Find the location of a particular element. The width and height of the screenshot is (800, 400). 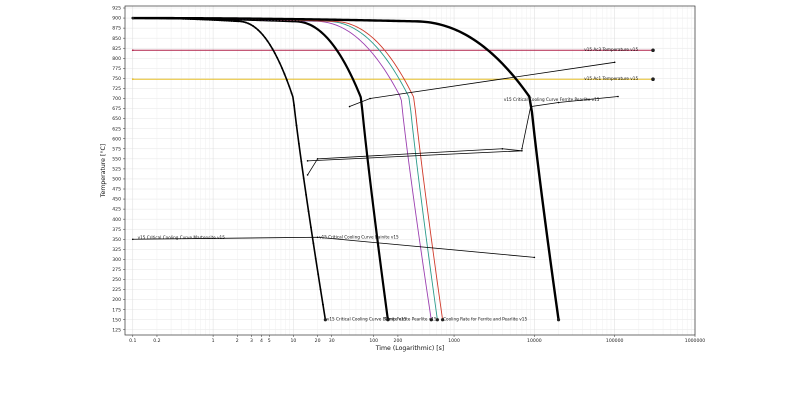

y-tick-label: 450 is located at coordinates (116, 200).